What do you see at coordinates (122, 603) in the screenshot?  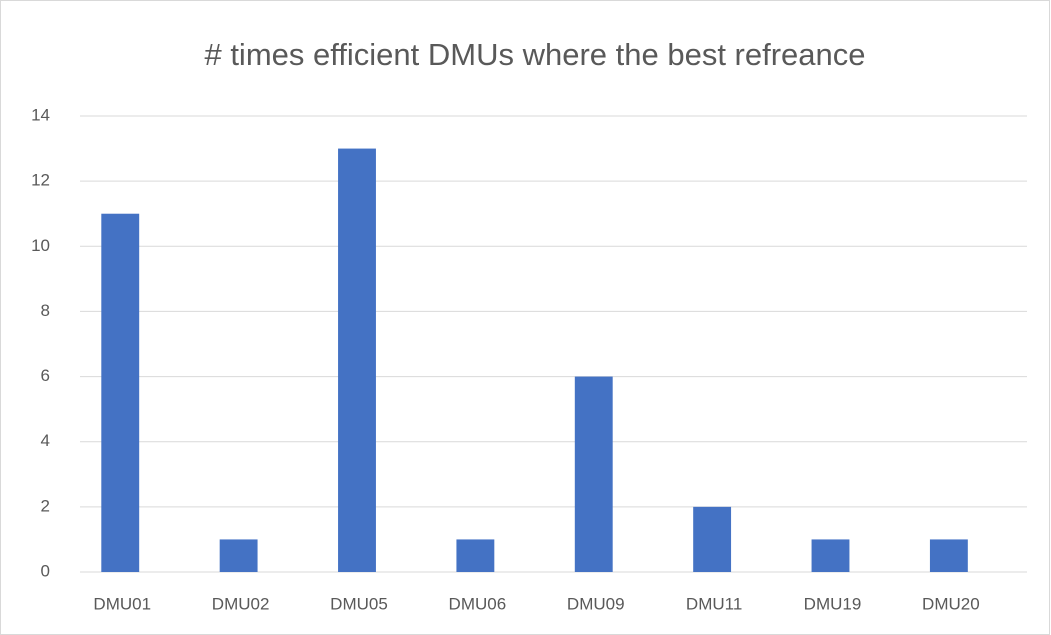 I see `x-tick-label: DMU01` at bounding box center [122, 603].